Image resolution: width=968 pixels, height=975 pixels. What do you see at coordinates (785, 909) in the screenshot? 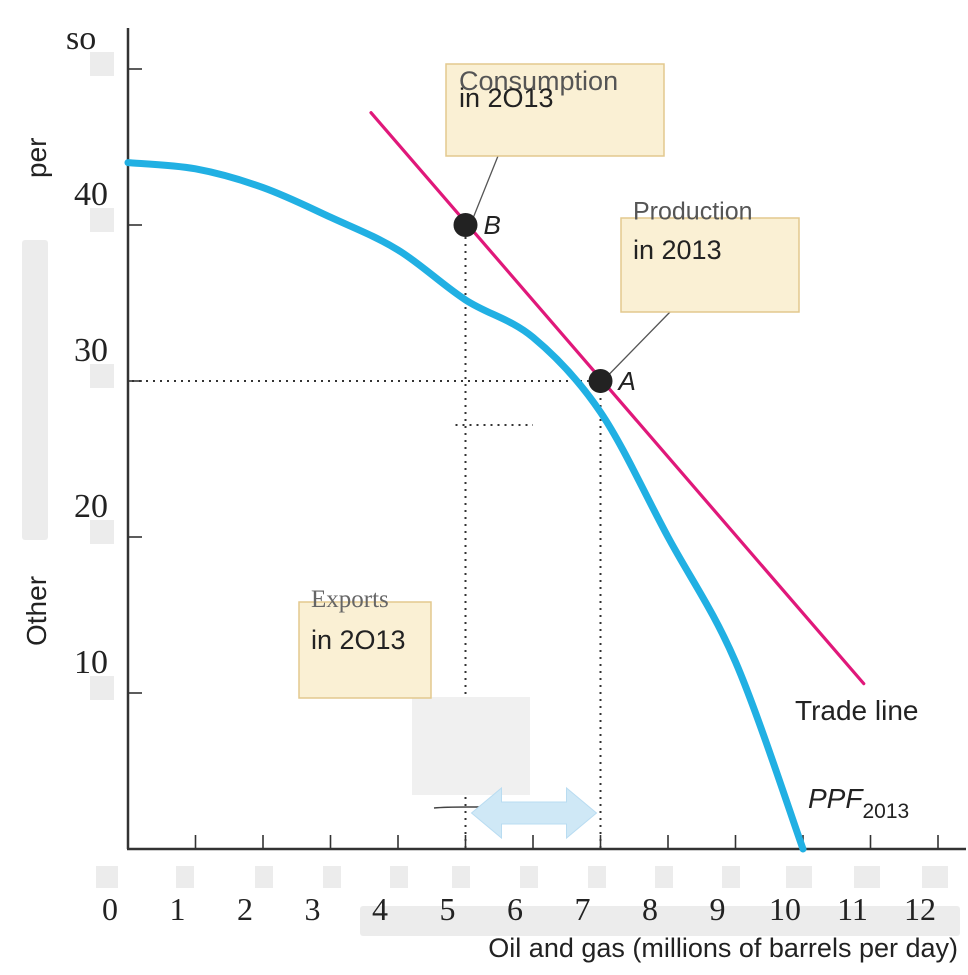
I see `x-tick-label: 10` at bounding box center [785, 909].